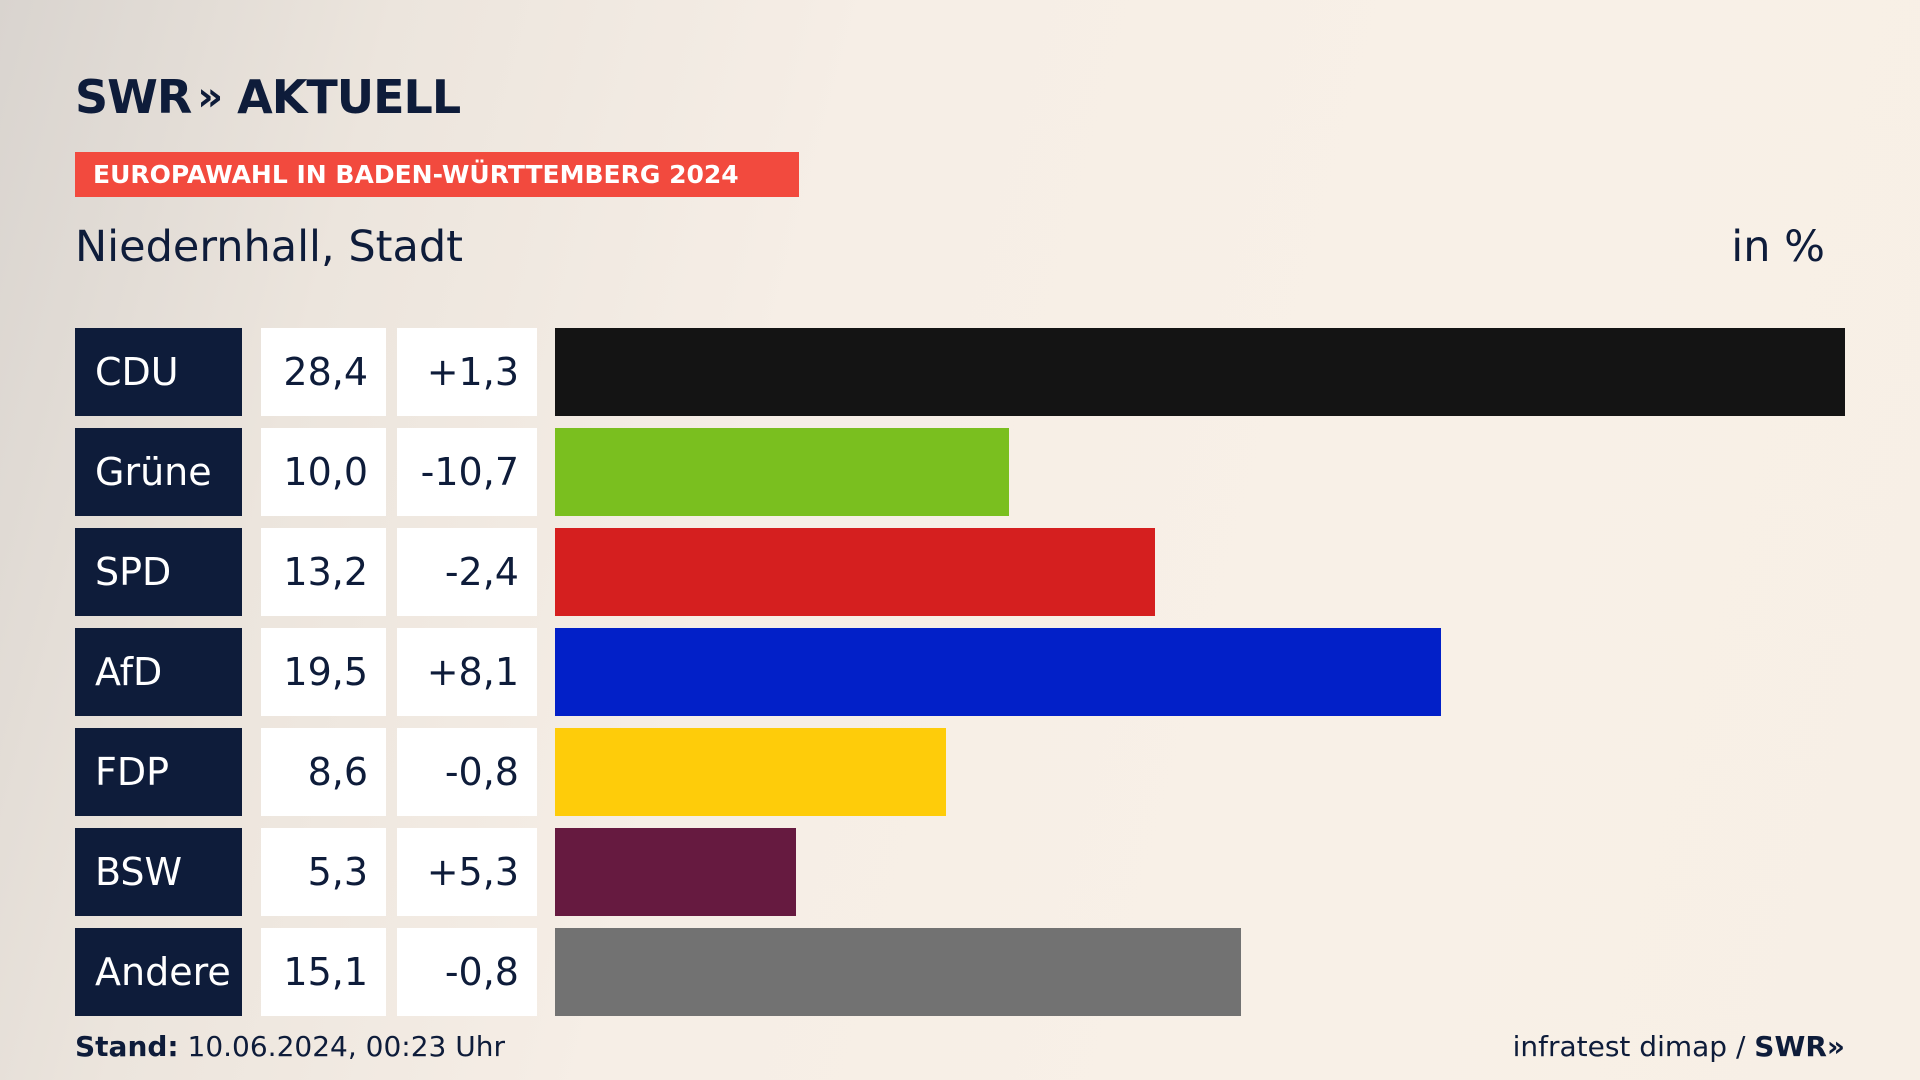  I want to click on result-row: SPD 13,2 -2,4, so click(960, 572).